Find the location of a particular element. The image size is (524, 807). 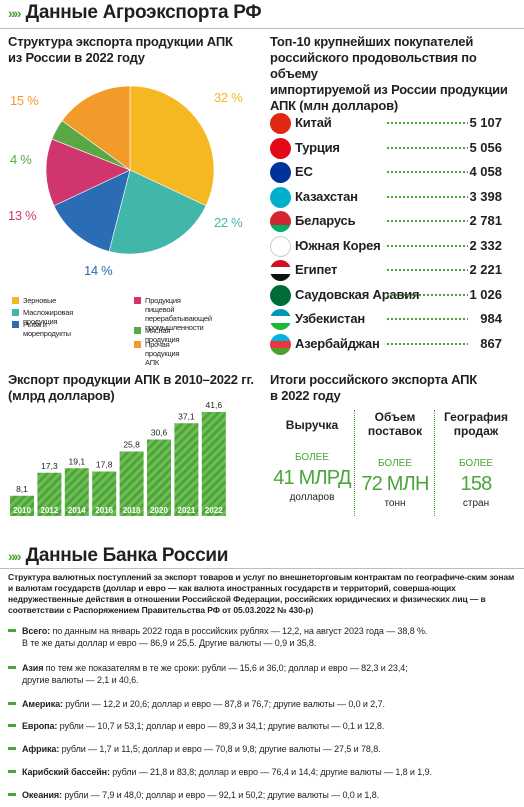

country-name: Египет is located at coordinates (316, 269).